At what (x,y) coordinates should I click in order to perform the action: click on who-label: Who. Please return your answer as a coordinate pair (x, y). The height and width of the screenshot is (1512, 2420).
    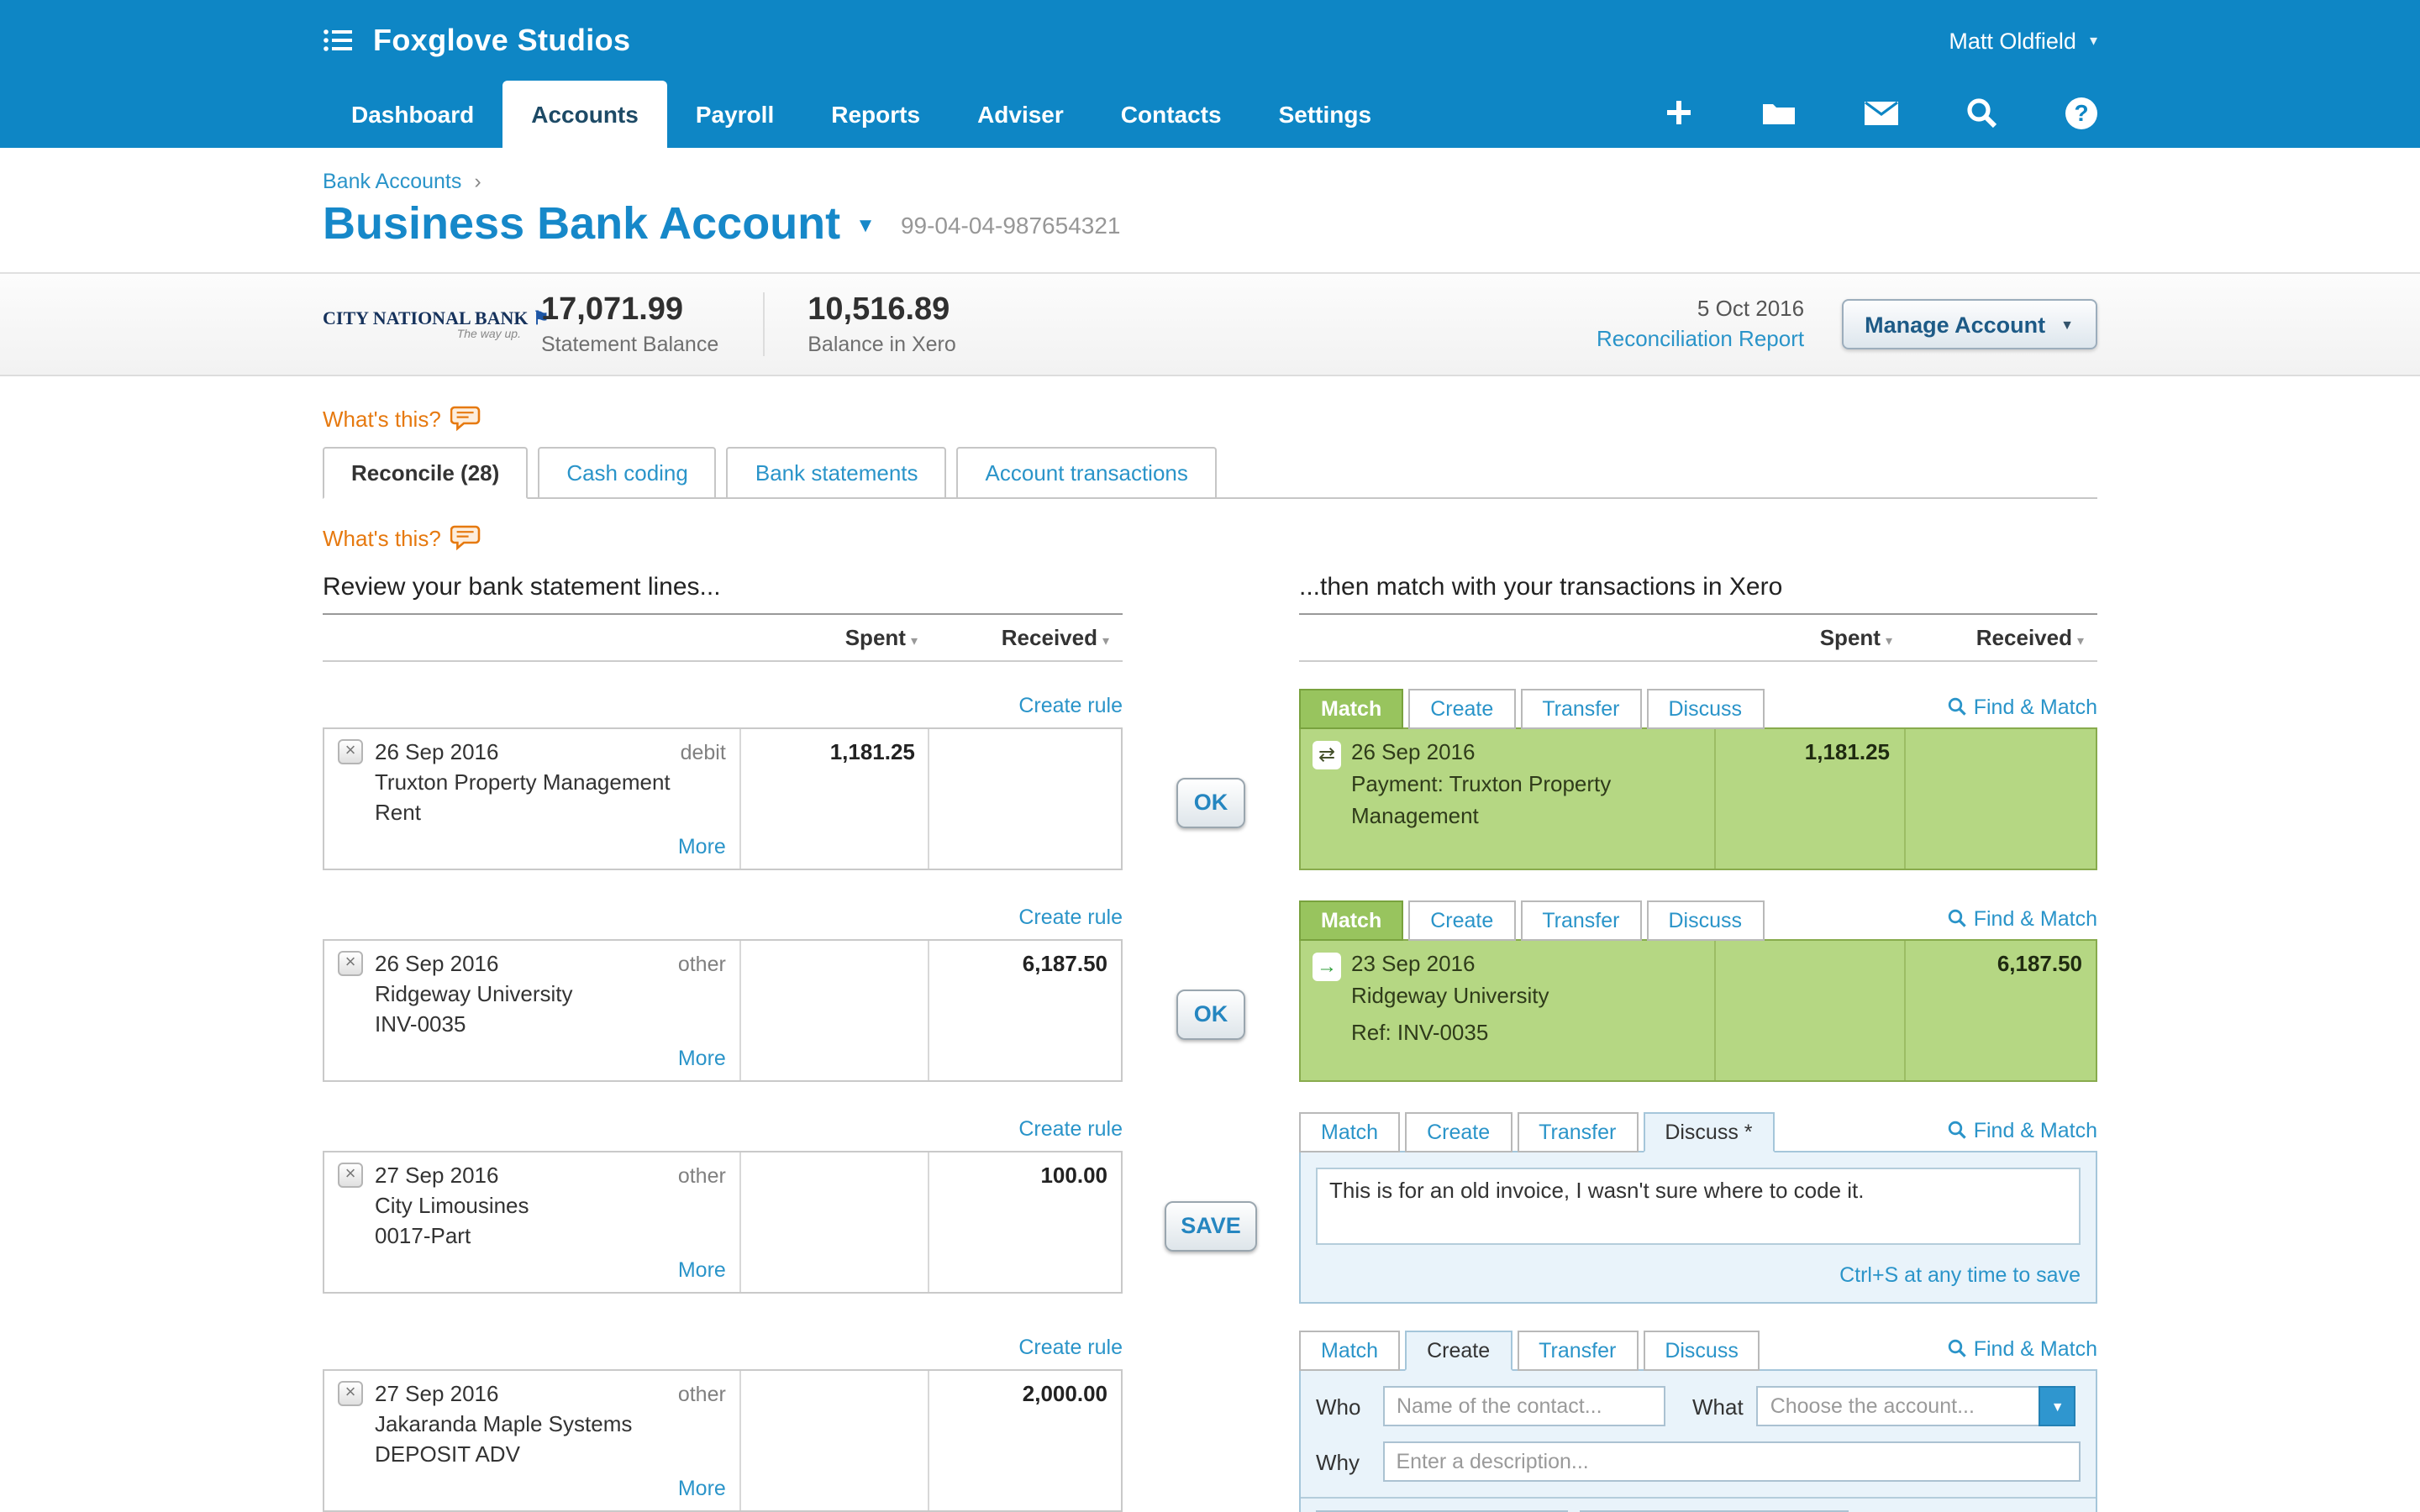
    Looking at the image, I should click on (1338, 1406).